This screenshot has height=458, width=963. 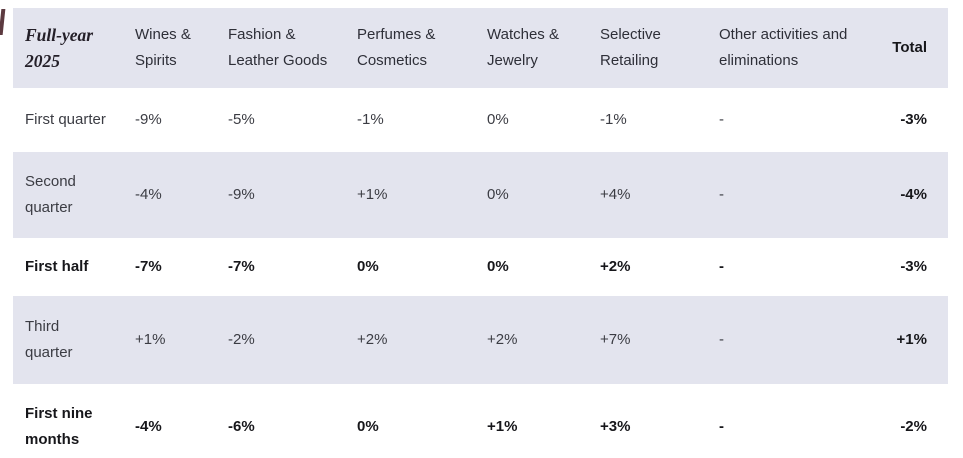 I want to click on row-label: First nine months, so click(x=59, y=426).